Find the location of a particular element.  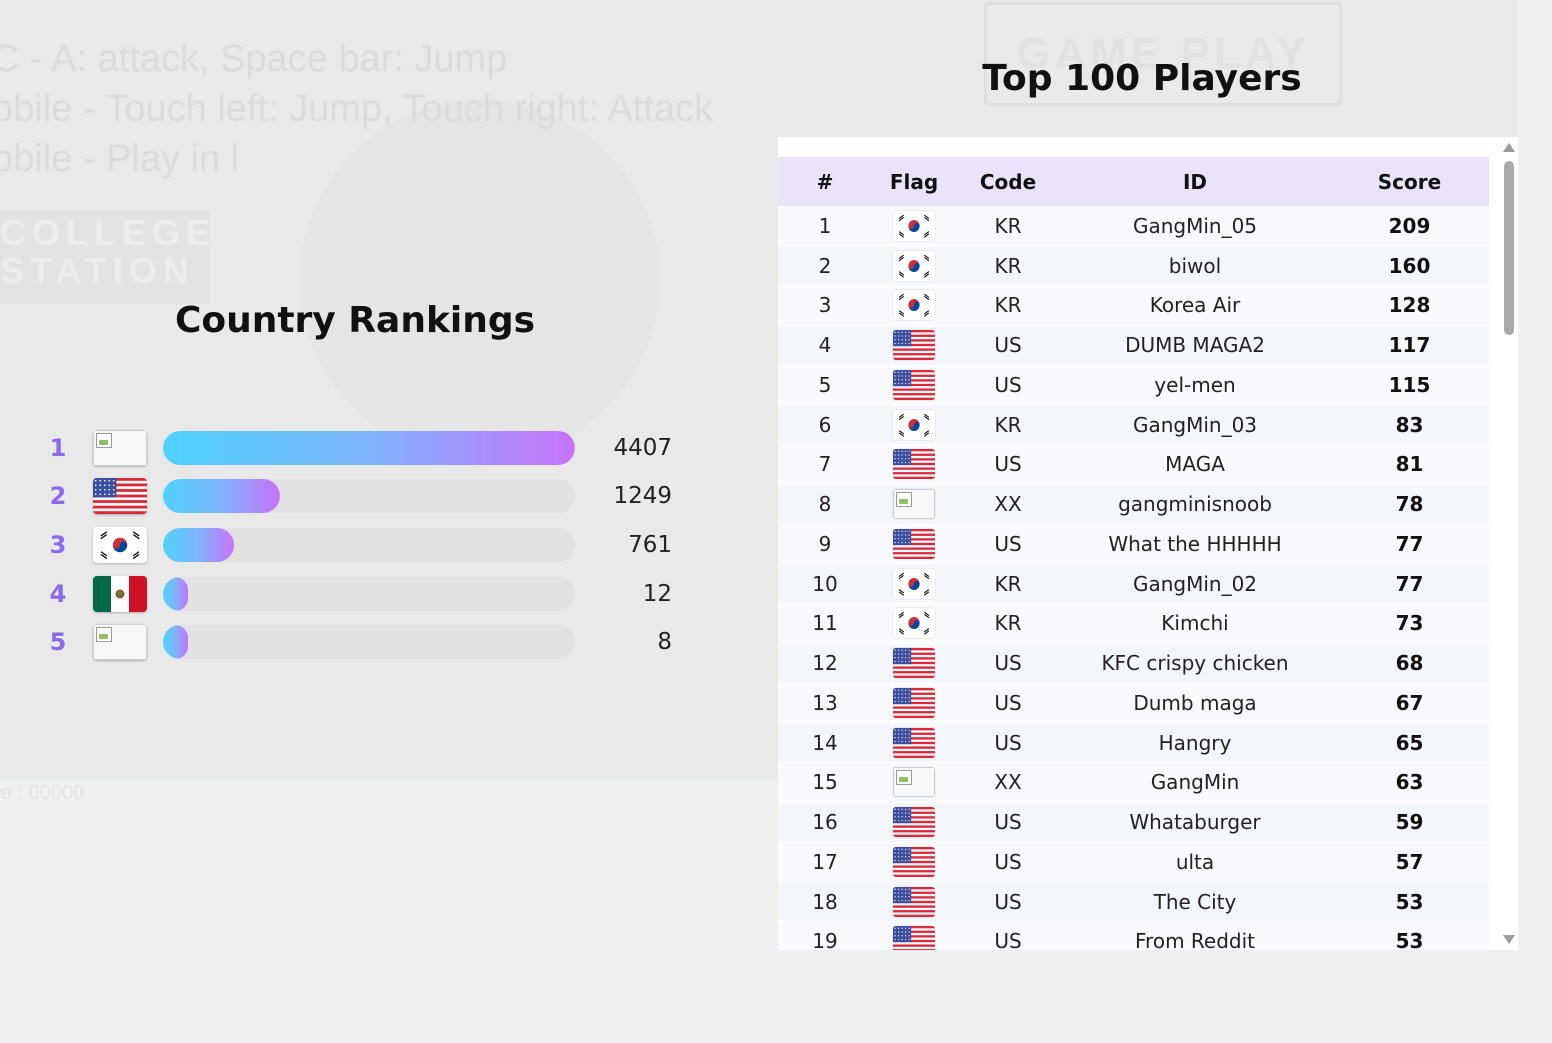

player-score: 83 is located at coordinates (1409, 424).